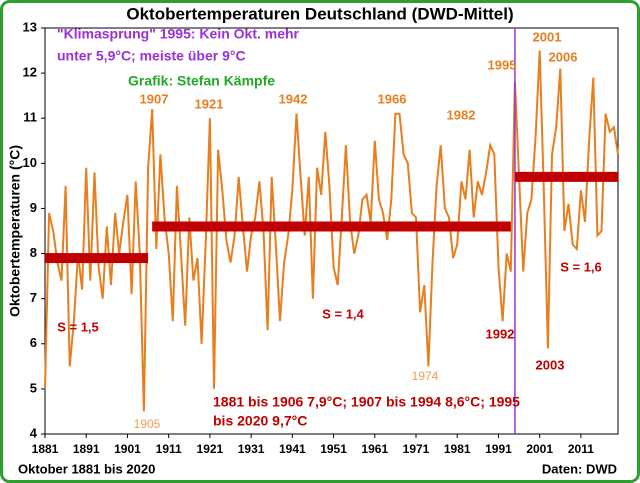 The height and width of the screenshot is (483, 640). I want to click on annotation: 1907, so click(154, 98).